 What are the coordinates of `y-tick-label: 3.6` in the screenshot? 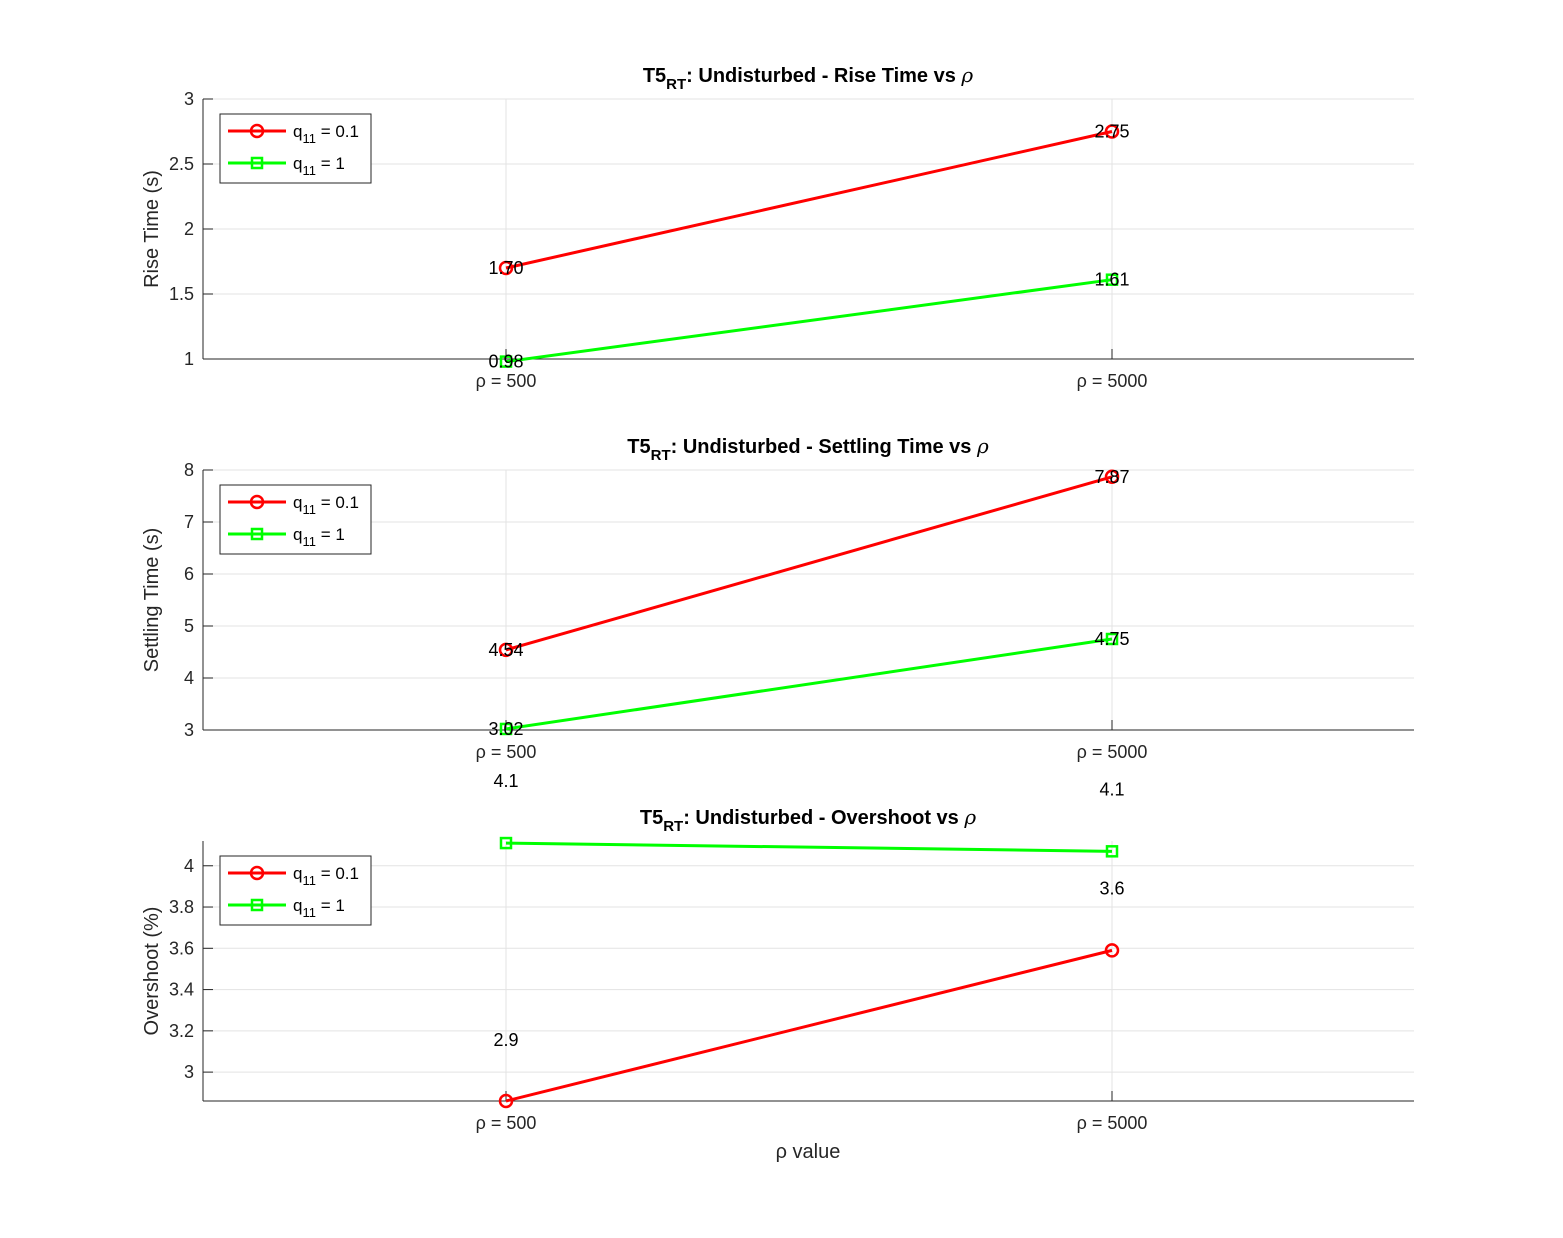 It's located at (181, 948).